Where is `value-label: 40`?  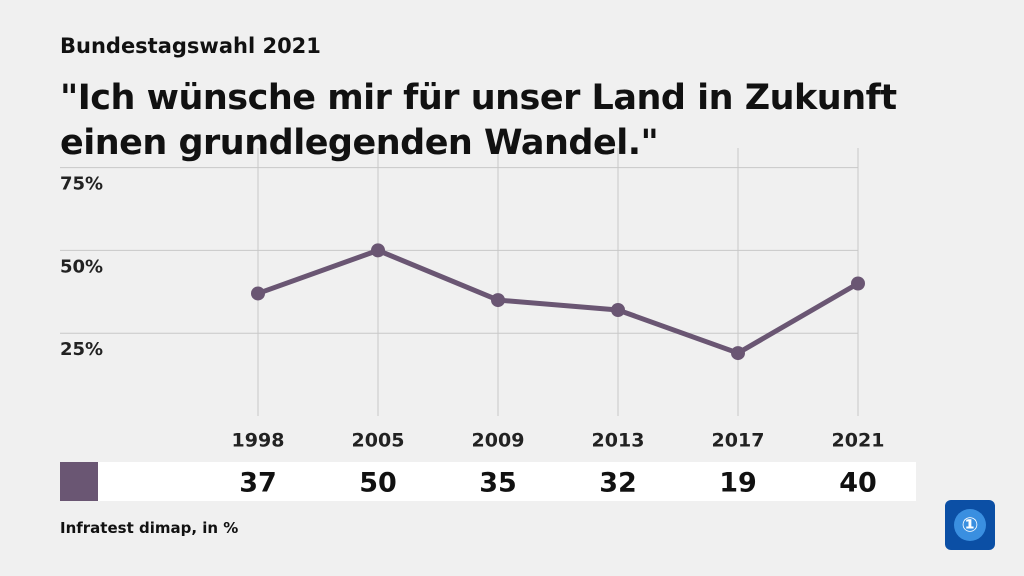 value-label: 40 is located at coordinates (858, 483).